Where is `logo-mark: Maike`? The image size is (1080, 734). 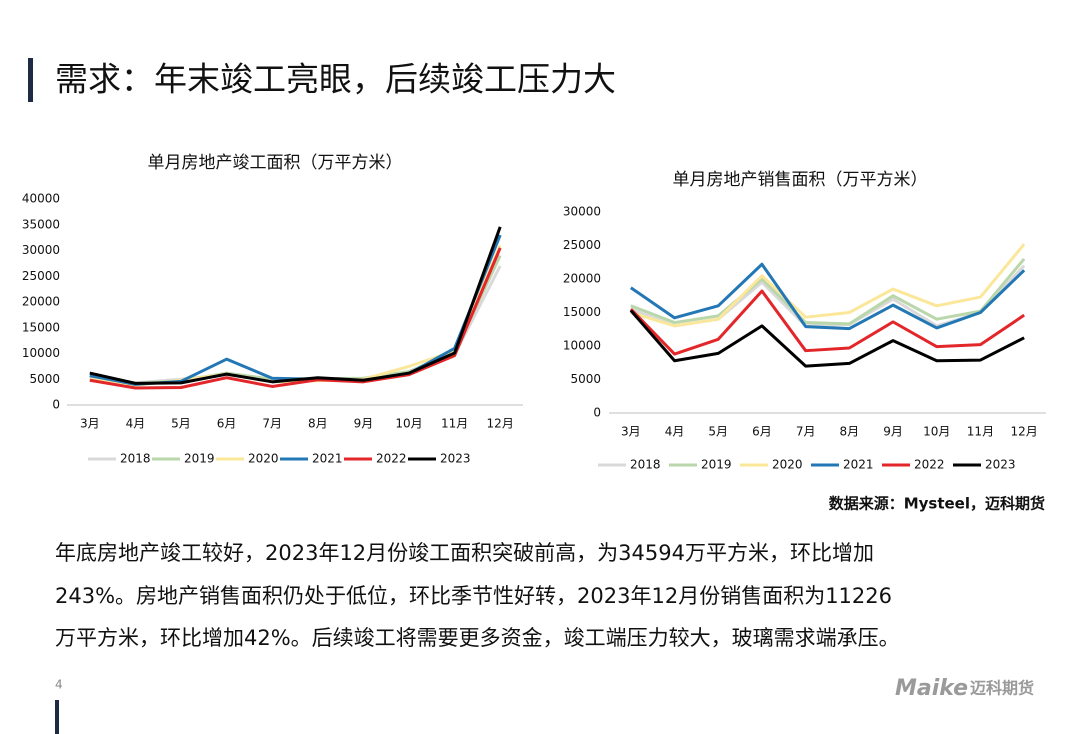
logo-mark: Maike is located at coordinates (931, 688).